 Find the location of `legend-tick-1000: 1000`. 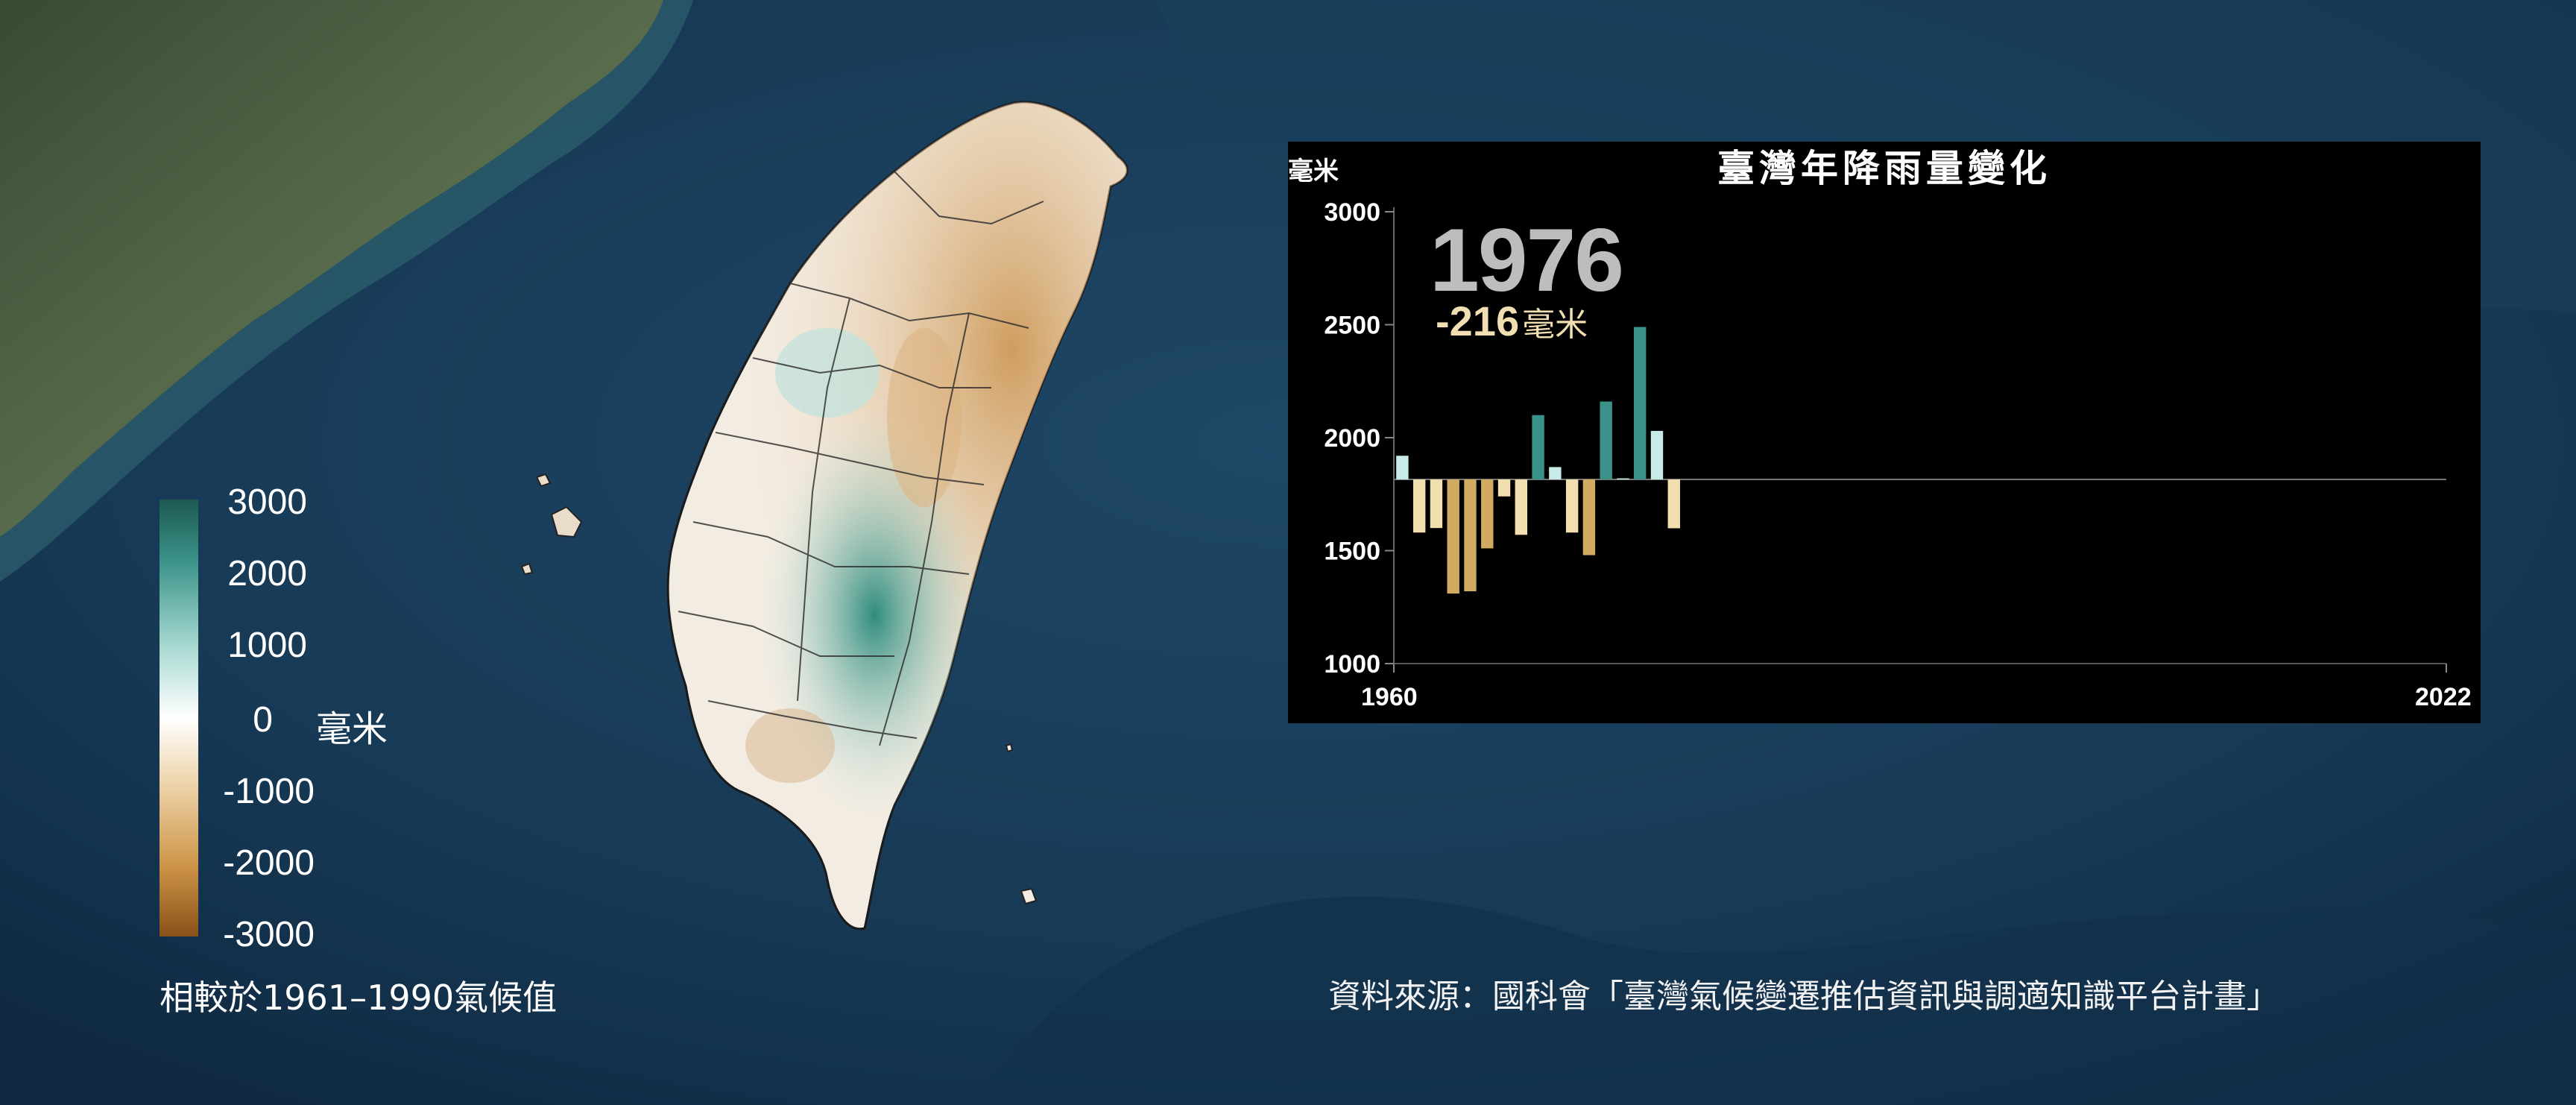

legend-tick-1000: 1000 is located at coordinates (267, 645).